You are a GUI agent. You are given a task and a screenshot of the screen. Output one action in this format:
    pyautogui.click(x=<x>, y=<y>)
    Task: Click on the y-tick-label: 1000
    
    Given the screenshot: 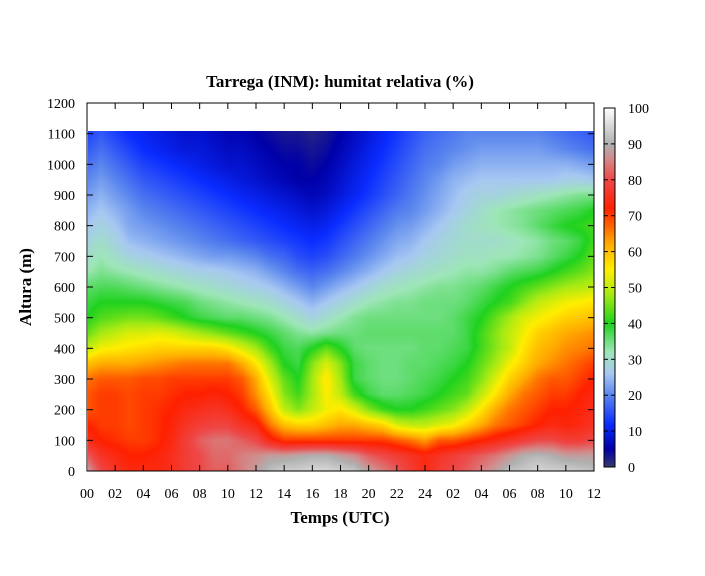 What is the action you would take?
    pyautogui.click(x=61, y=165)
    